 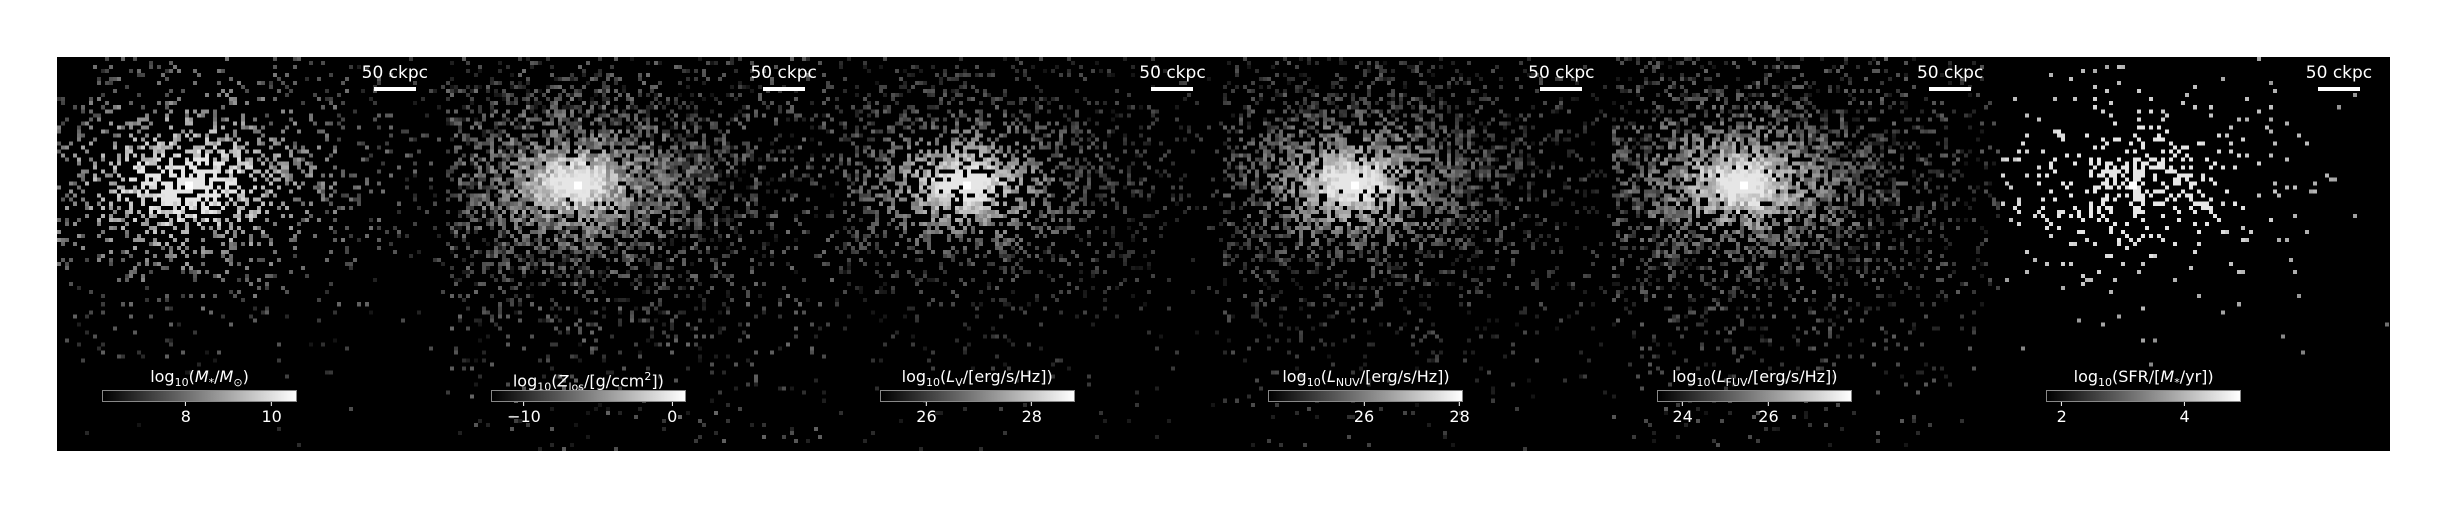 What do you see at coordinates (2184, 414) in the screenshot?
I see `colorbar-tick: 4` at bounding box center [2184, 414].